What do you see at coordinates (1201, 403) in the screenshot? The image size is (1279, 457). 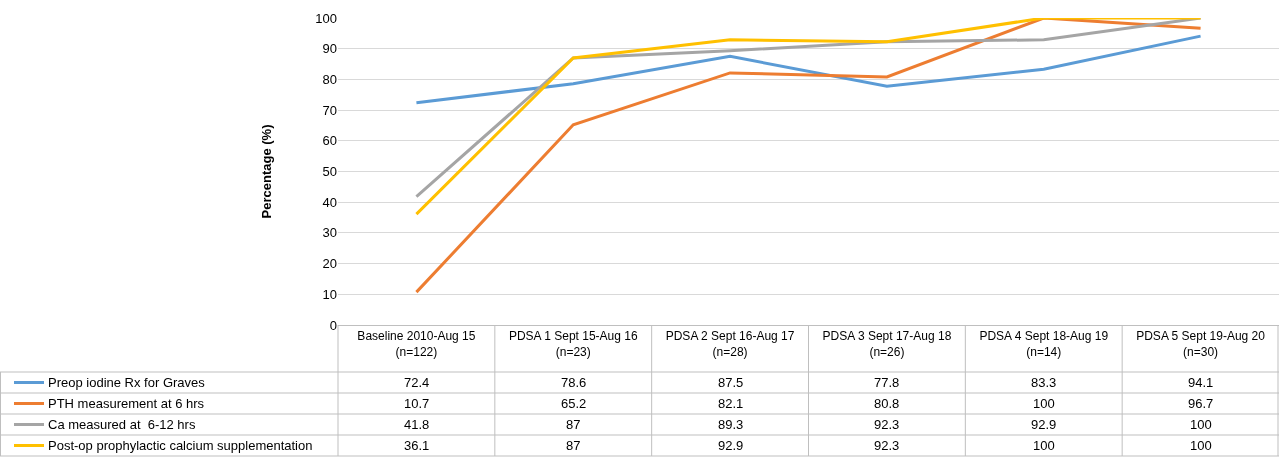 I see `data-label: 96.7` at bounding box center [1201, 403].